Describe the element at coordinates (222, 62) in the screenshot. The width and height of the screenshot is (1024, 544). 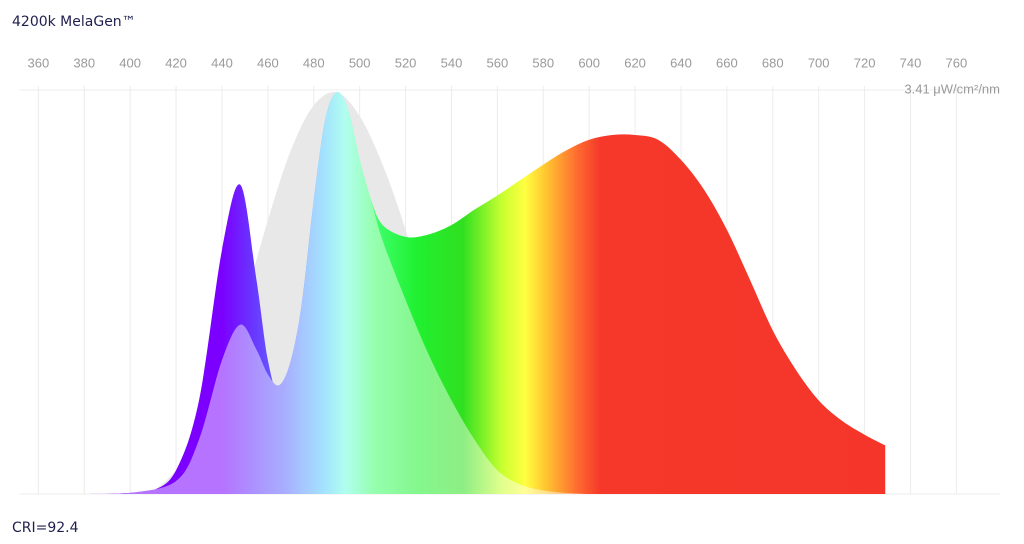
I see `x-tick-label: 440` at that location.